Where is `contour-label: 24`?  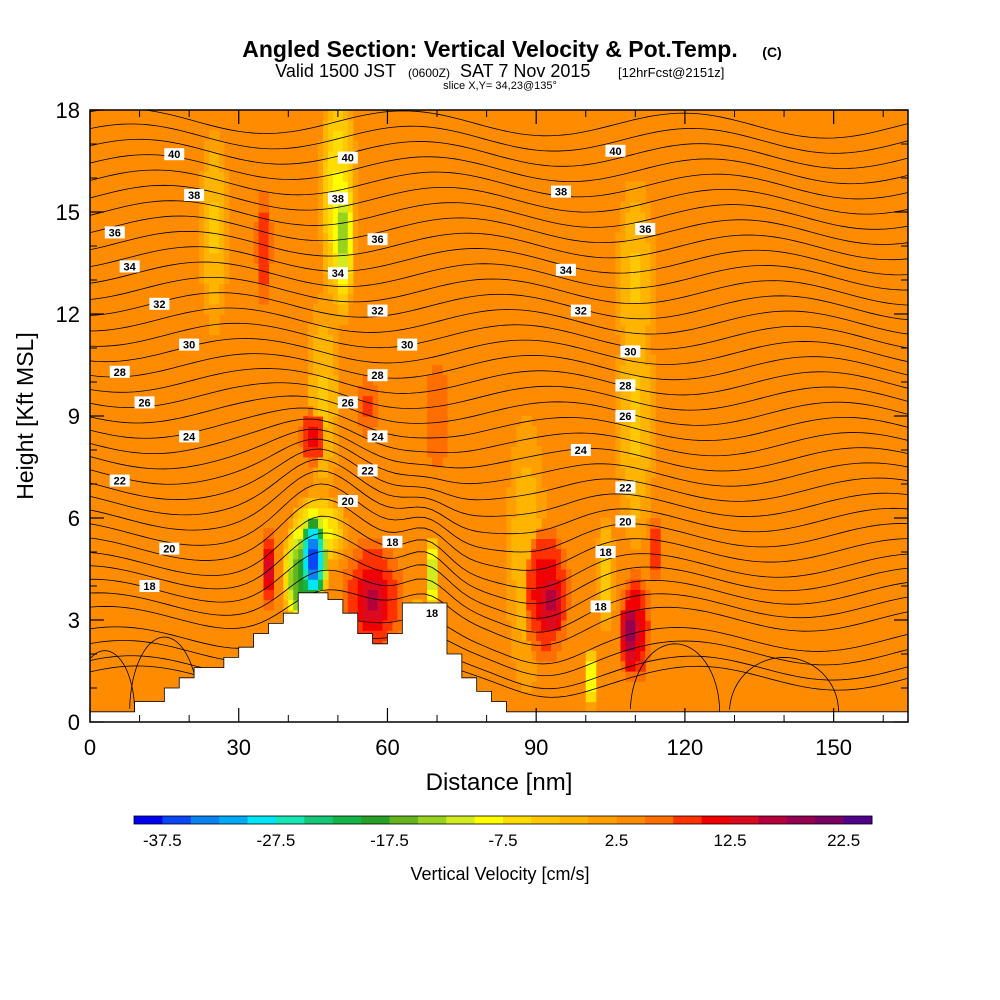
contour-label: 24 is located at coordinates (189, 436).